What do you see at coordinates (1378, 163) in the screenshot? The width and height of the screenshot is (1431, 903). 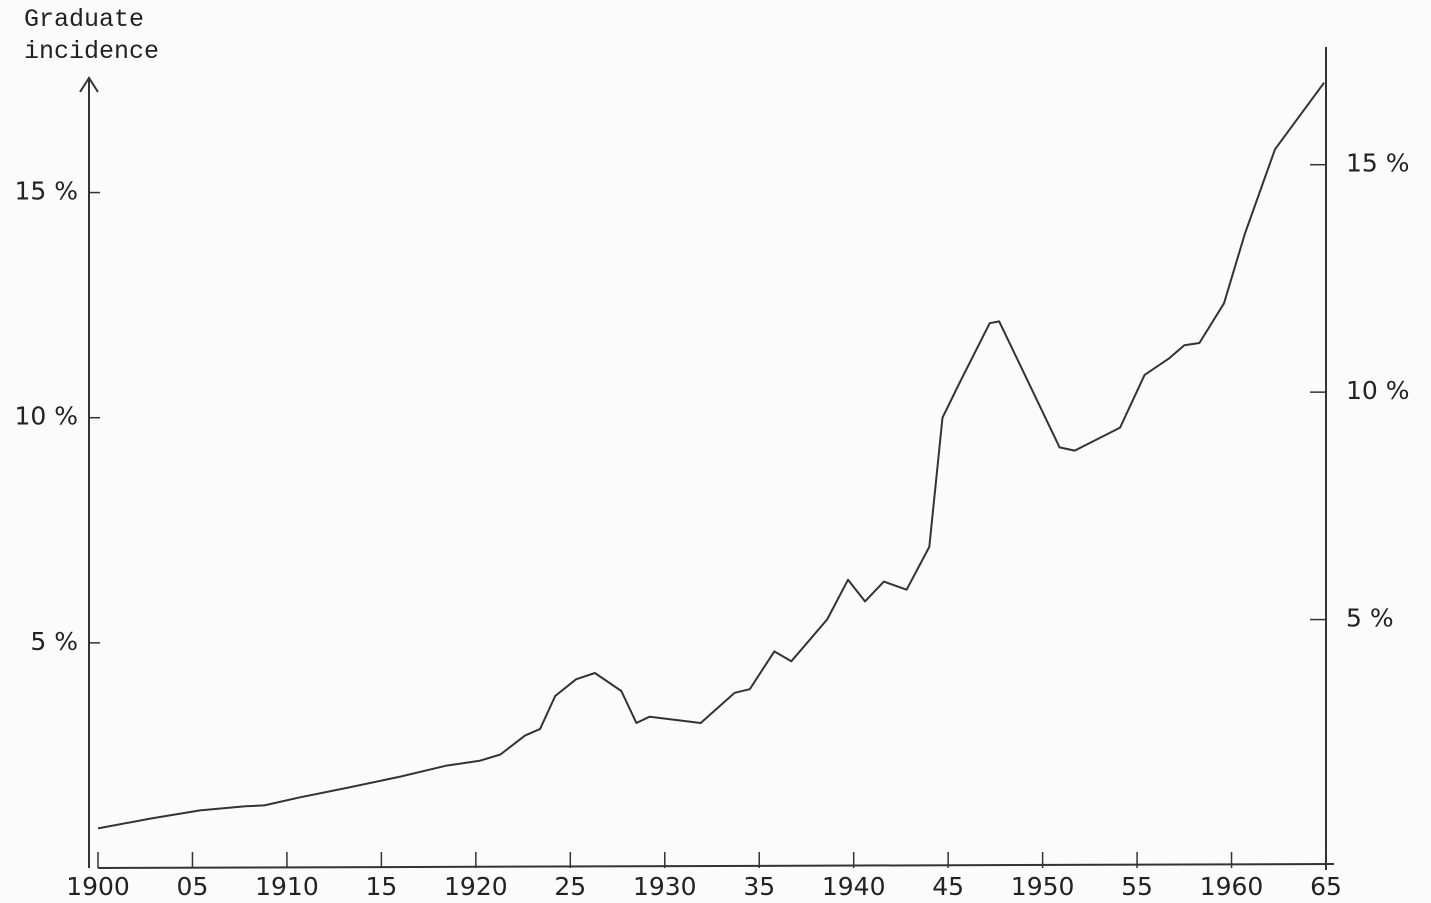 I see `y2-tick-label: 15 %` at bounding box center [1378, 163].